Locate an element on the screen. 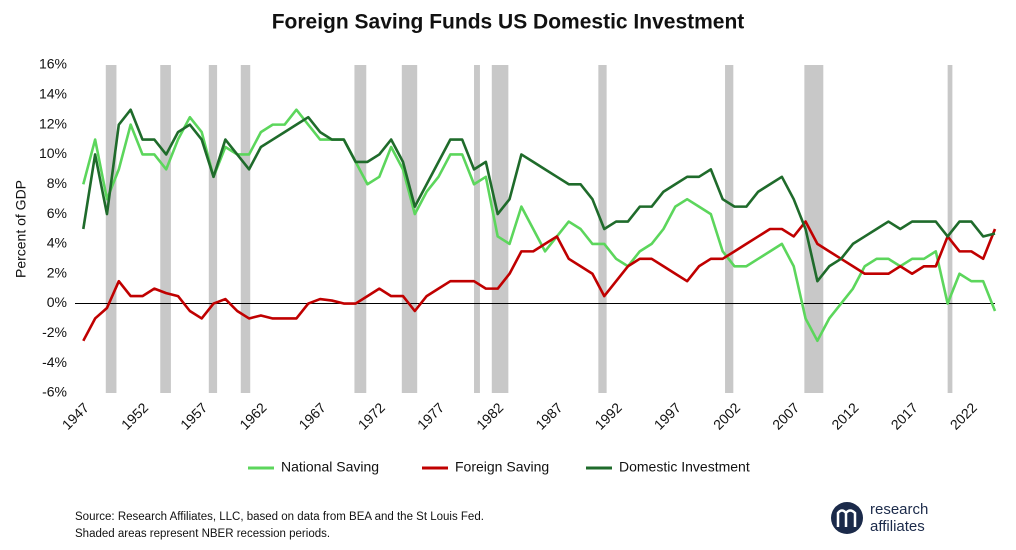 The image size is (1016, 550). logo-text: affiliates is located at coordinates (897, 526).